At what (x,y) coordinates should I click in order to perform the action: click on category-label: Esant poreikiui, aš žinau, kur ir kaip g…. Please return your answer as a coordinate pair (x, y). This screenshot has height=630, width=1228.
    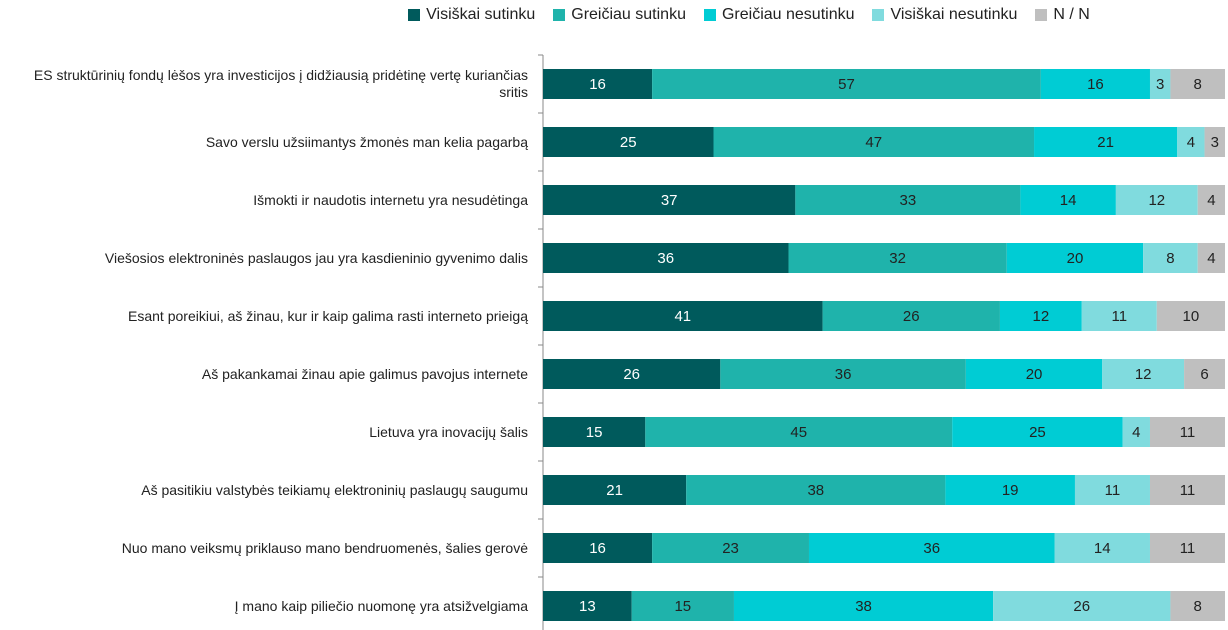
    Looking at the image, I should click on (328, 315).